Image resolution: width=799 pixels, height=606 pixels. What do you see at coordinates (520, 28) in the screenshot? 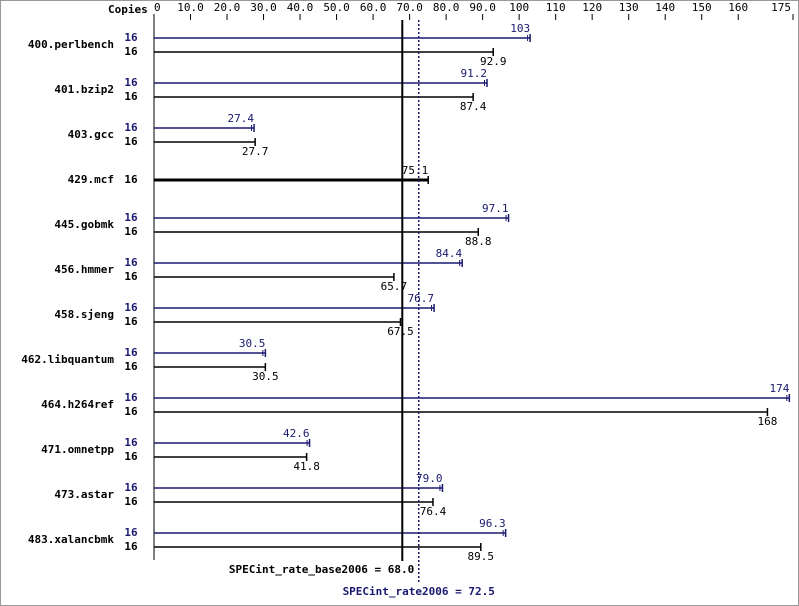
I see `value-label: 103` at bounding box center [520, 28].